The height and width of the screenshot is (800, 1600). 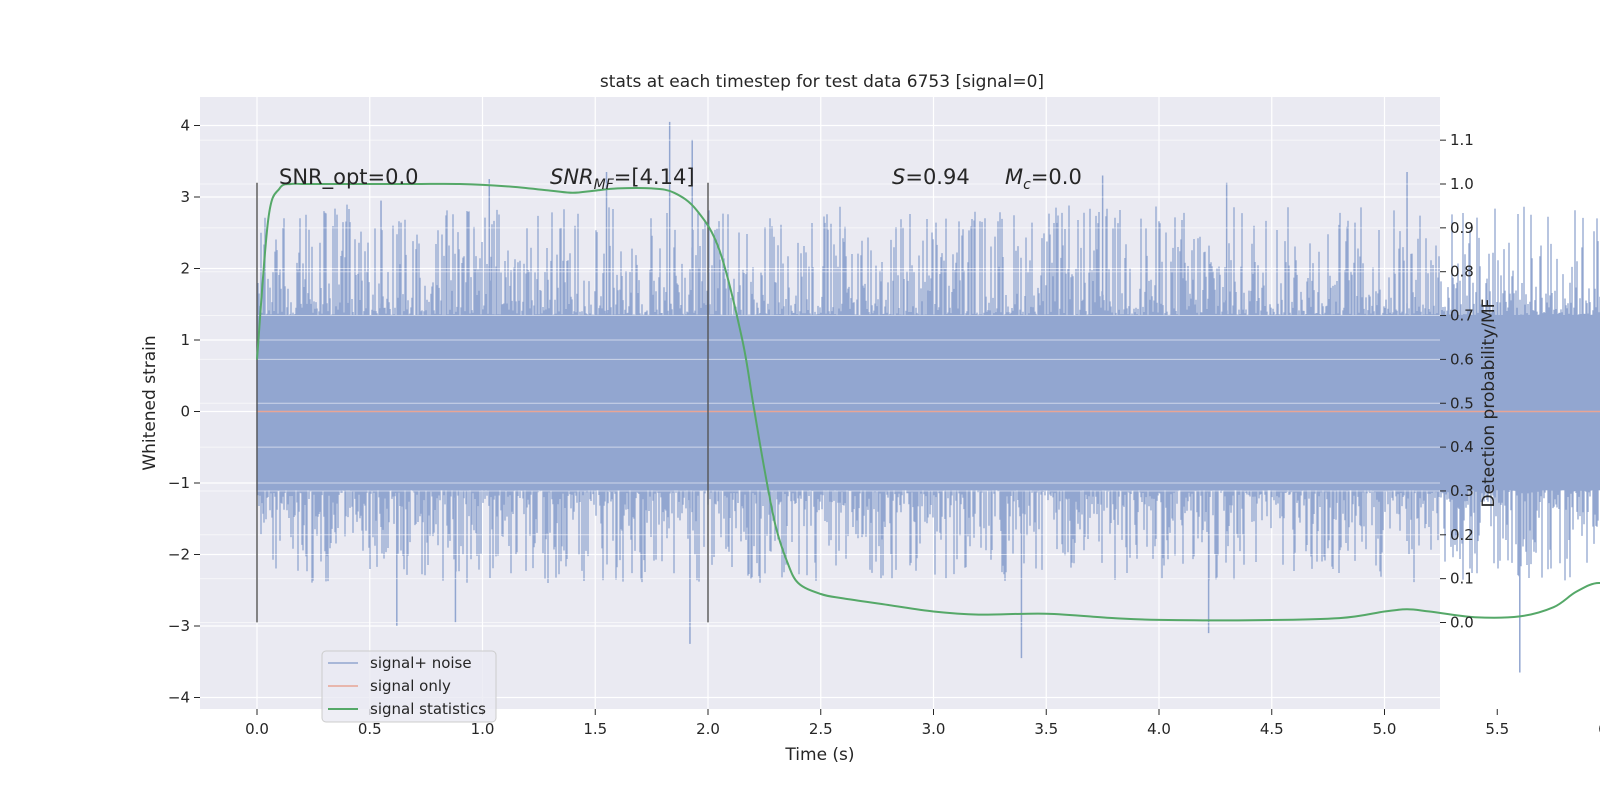 I want to click on y-left-tick-label-6: −2, so click(x=179, y=555).